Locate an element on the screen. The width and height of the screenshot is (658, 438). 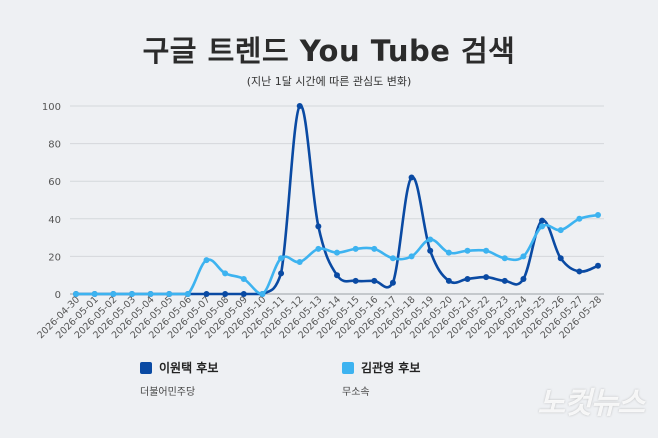
legend-party-series-1: 더불어민주당 is located at coordinates (168, 392).